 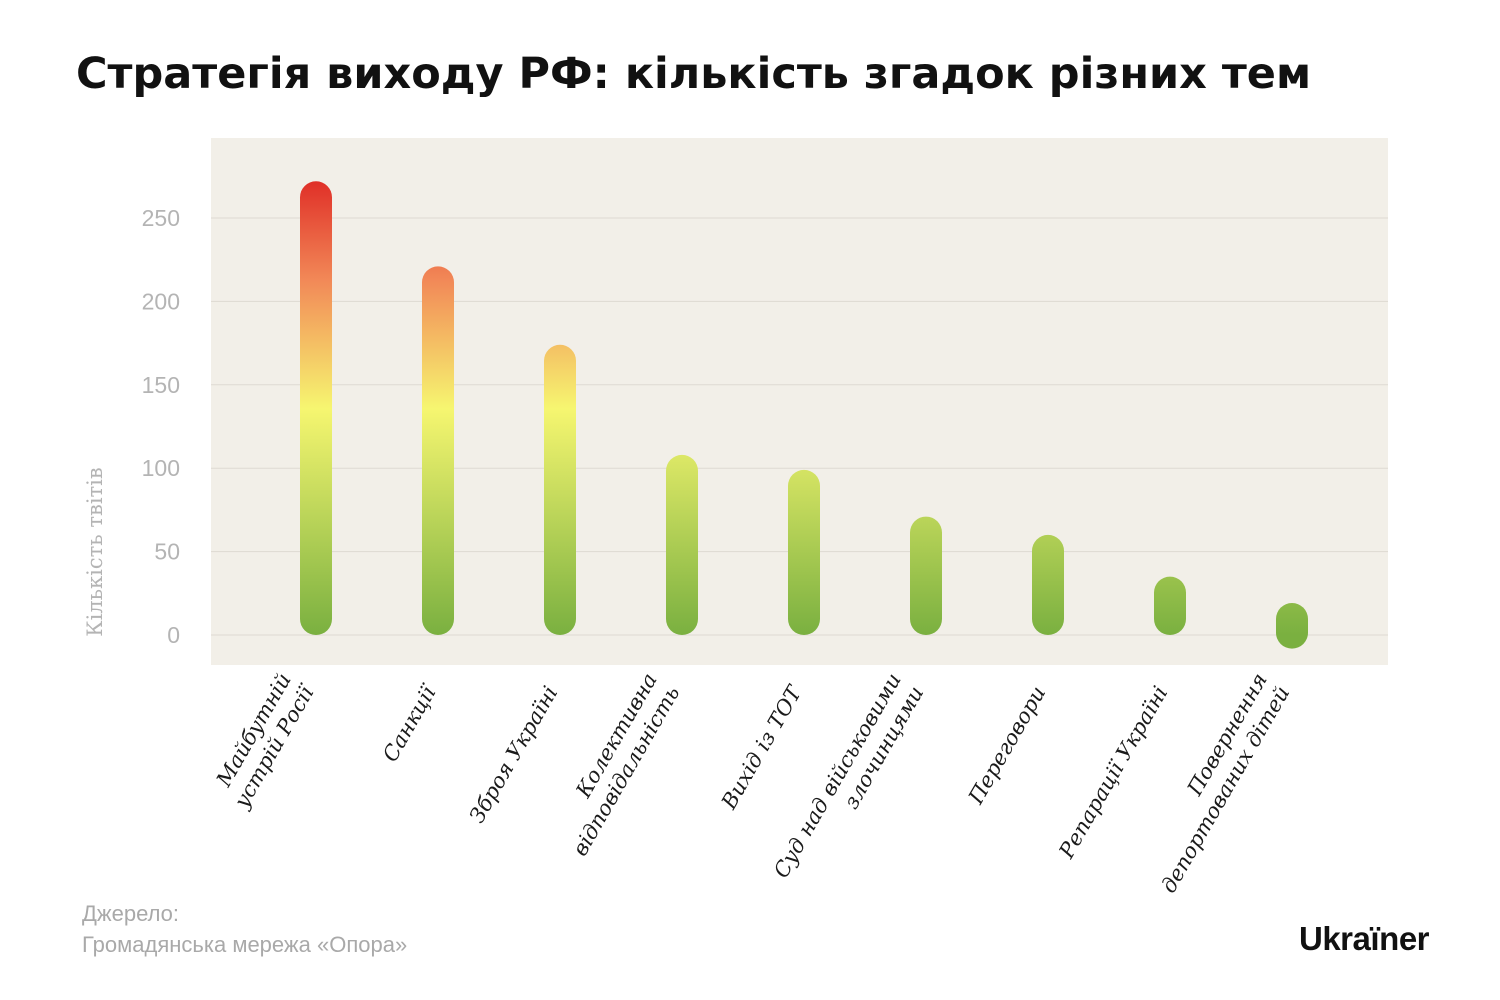 I want to click on x-tick-label: Санкції, so click(x=409, y=723).